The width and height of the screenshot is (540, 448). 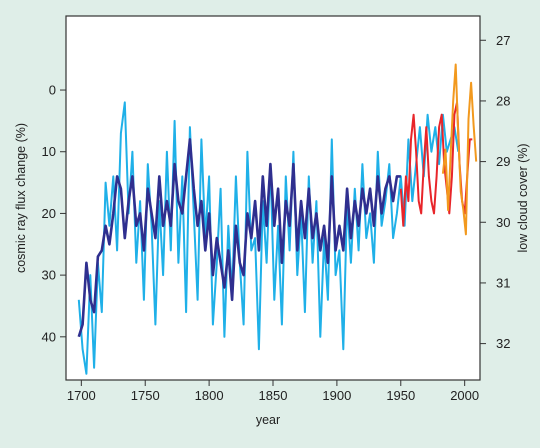 I want to click on y-left-tick-label: 40, so click(x=49, y=336).